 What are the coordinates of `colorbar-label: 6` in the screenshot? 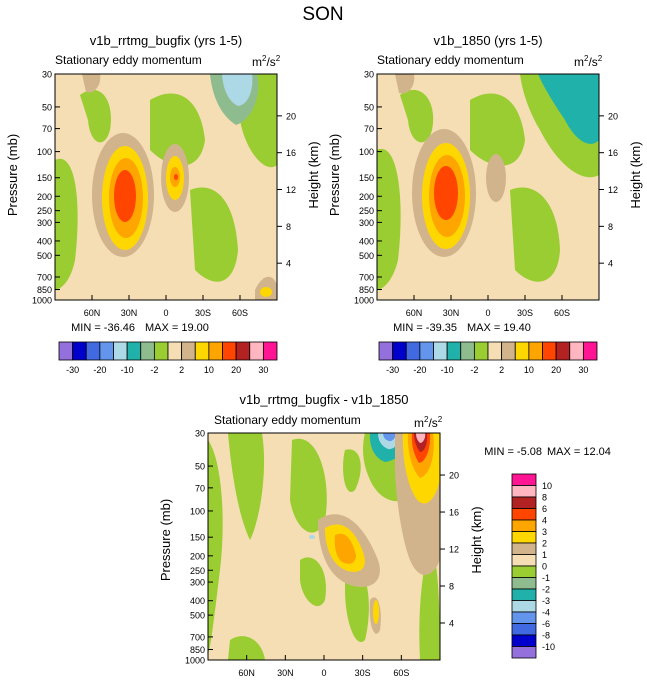 It's located at (544, 509).